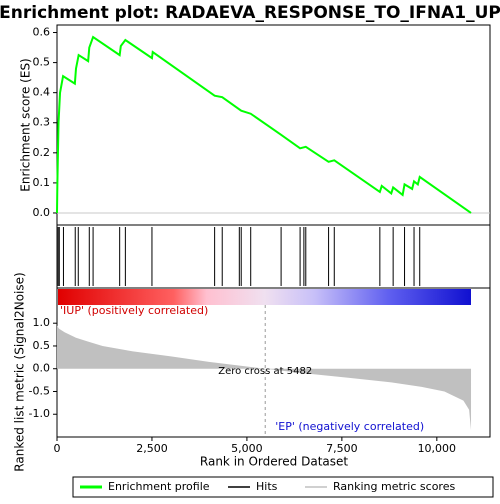 This screenshot has width=500, height=504. What do you see at coordinates (42, 182) in the screenshot?
I see `y-tick-label: 0.1` at bounding box center [42, 182].